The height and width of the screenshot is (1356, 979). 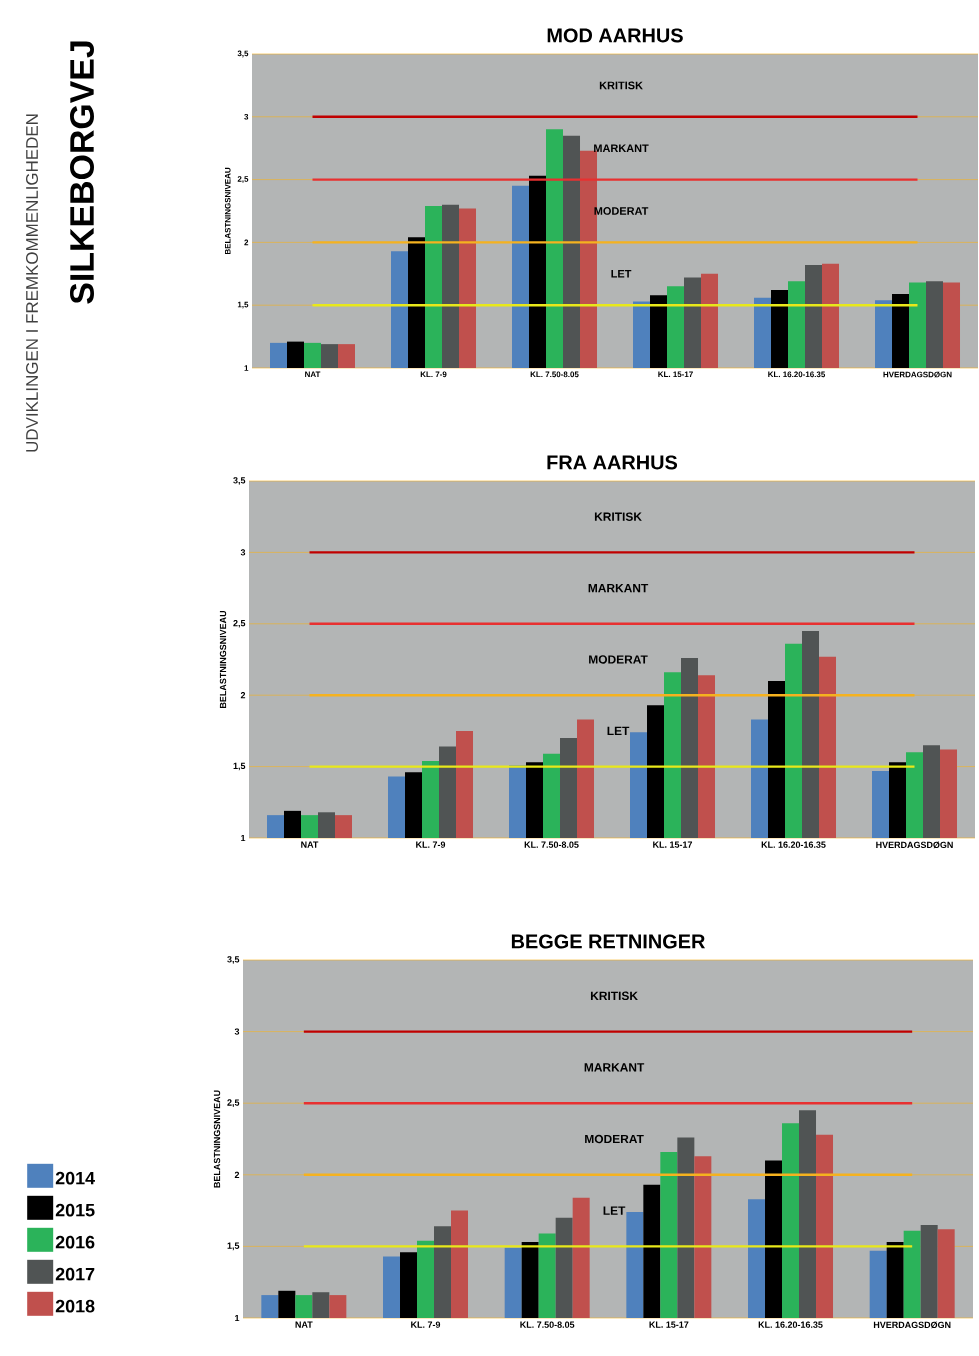 What do you see at coordinates (82, 172) in the screenshot?
I see `text: SILKEBORGVEJ` at bounding box center [82, 172].